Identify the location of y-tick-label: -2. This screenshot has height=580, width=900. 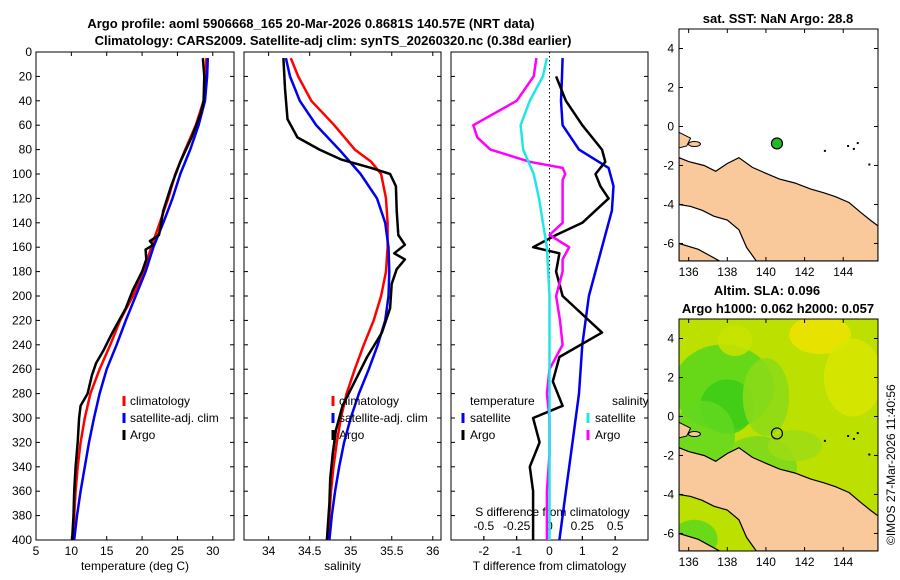
(668, 165).